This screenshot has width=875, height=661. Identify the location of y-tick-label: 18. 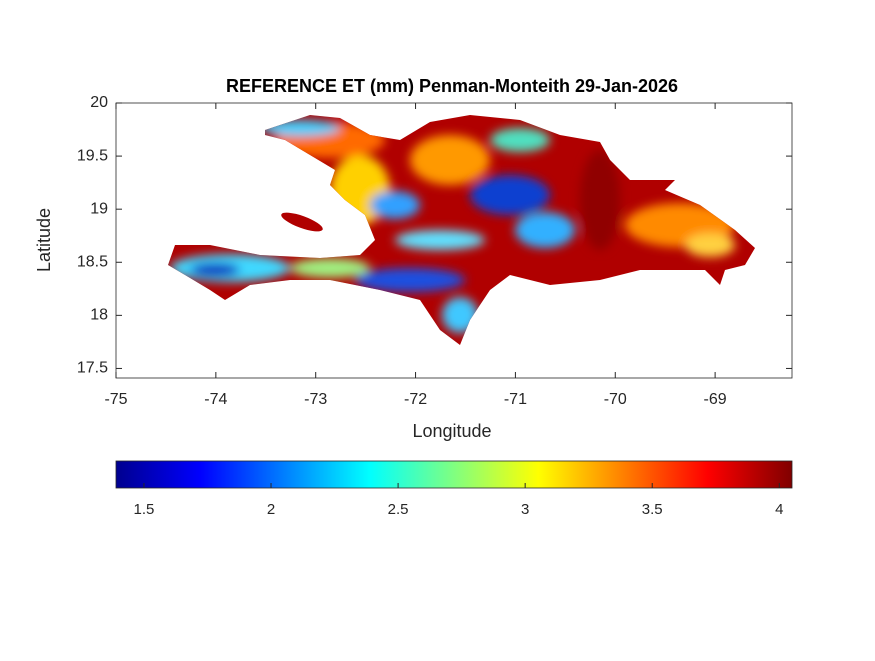
(99, 315).